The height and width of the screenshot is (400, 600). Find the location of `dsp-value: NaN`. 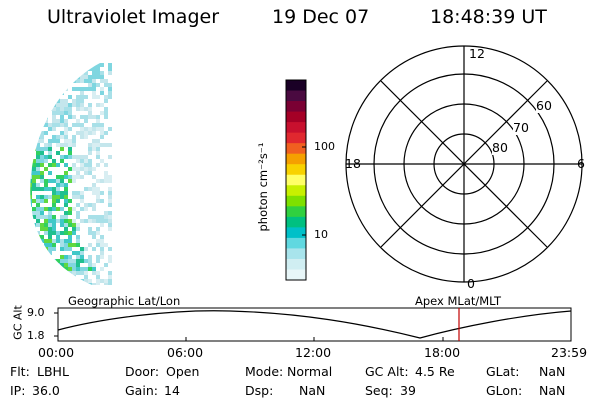

dsp-value: NaN is located at coordinates (312, 390).